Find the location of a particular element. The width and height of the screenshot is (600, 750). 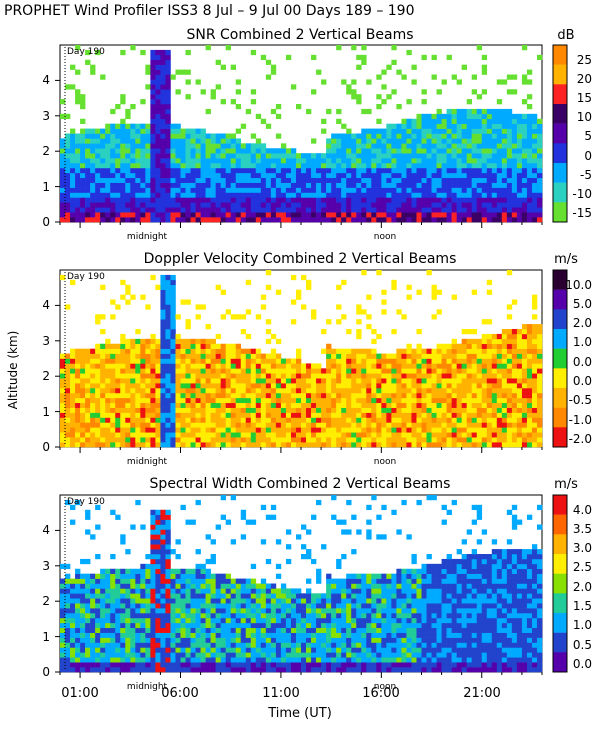

ytick-label: 0 is located at coordinates (46, 222).